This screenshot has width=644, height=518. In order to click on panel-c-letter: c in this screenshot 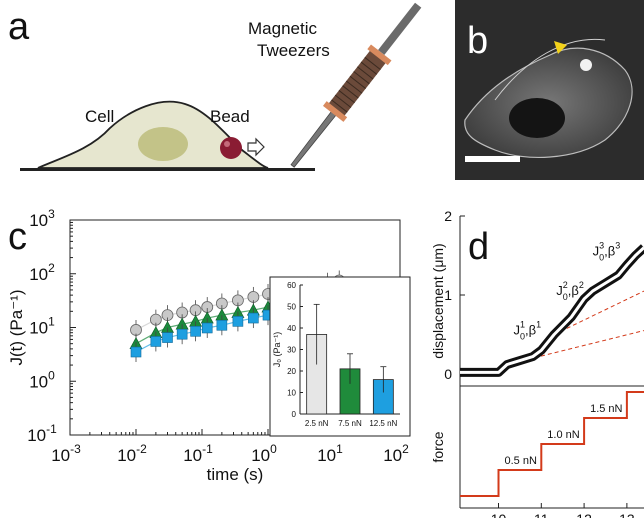, I will do `click(17, 237)`.